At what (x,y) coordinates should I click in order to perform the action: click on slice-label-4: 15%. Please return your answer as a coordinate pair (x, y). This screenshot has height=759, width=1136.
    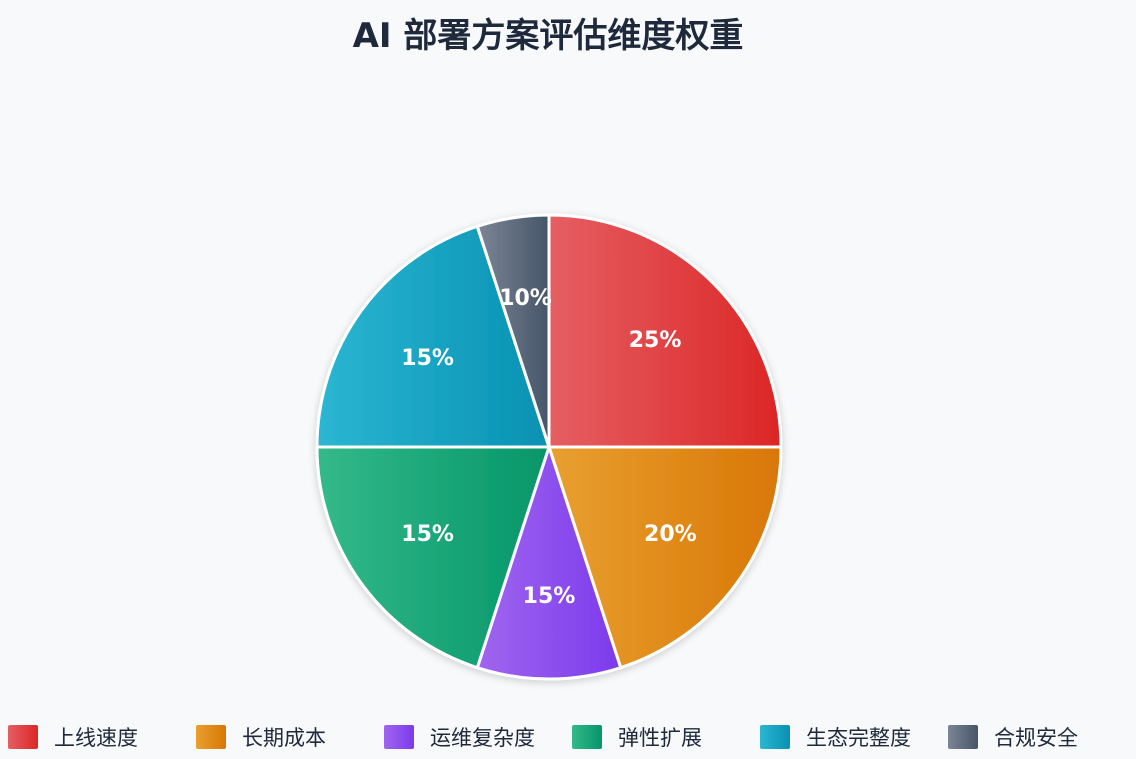
    Looking at the image, I should click on (427, 534).